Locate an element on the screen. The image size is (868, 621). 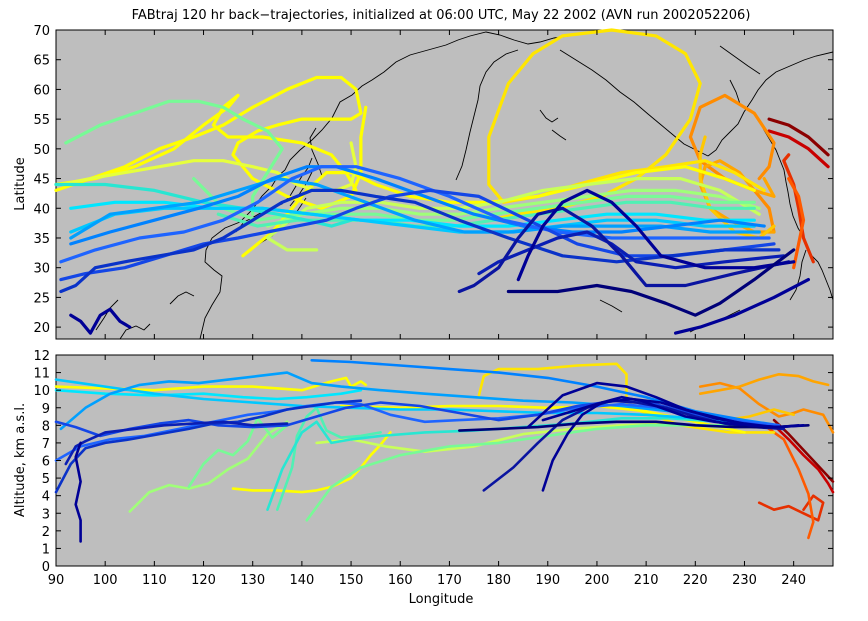
y-tick-label: 55 is located at coordinates (41, 120).